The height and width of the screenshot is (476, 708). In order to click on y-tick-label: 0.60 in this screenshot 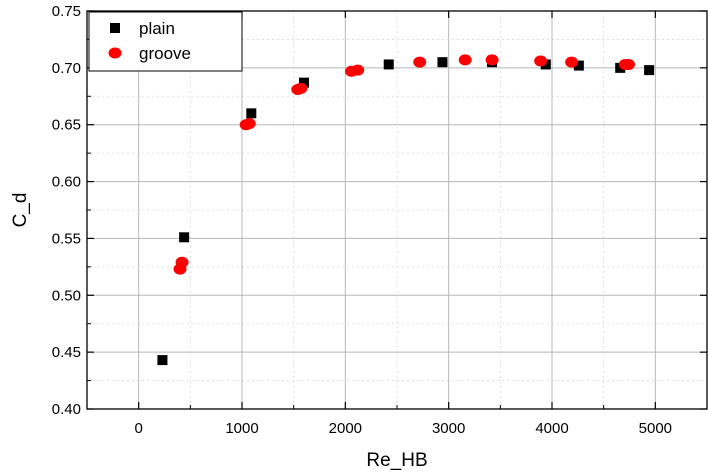, I will do `click(66, 182)`.